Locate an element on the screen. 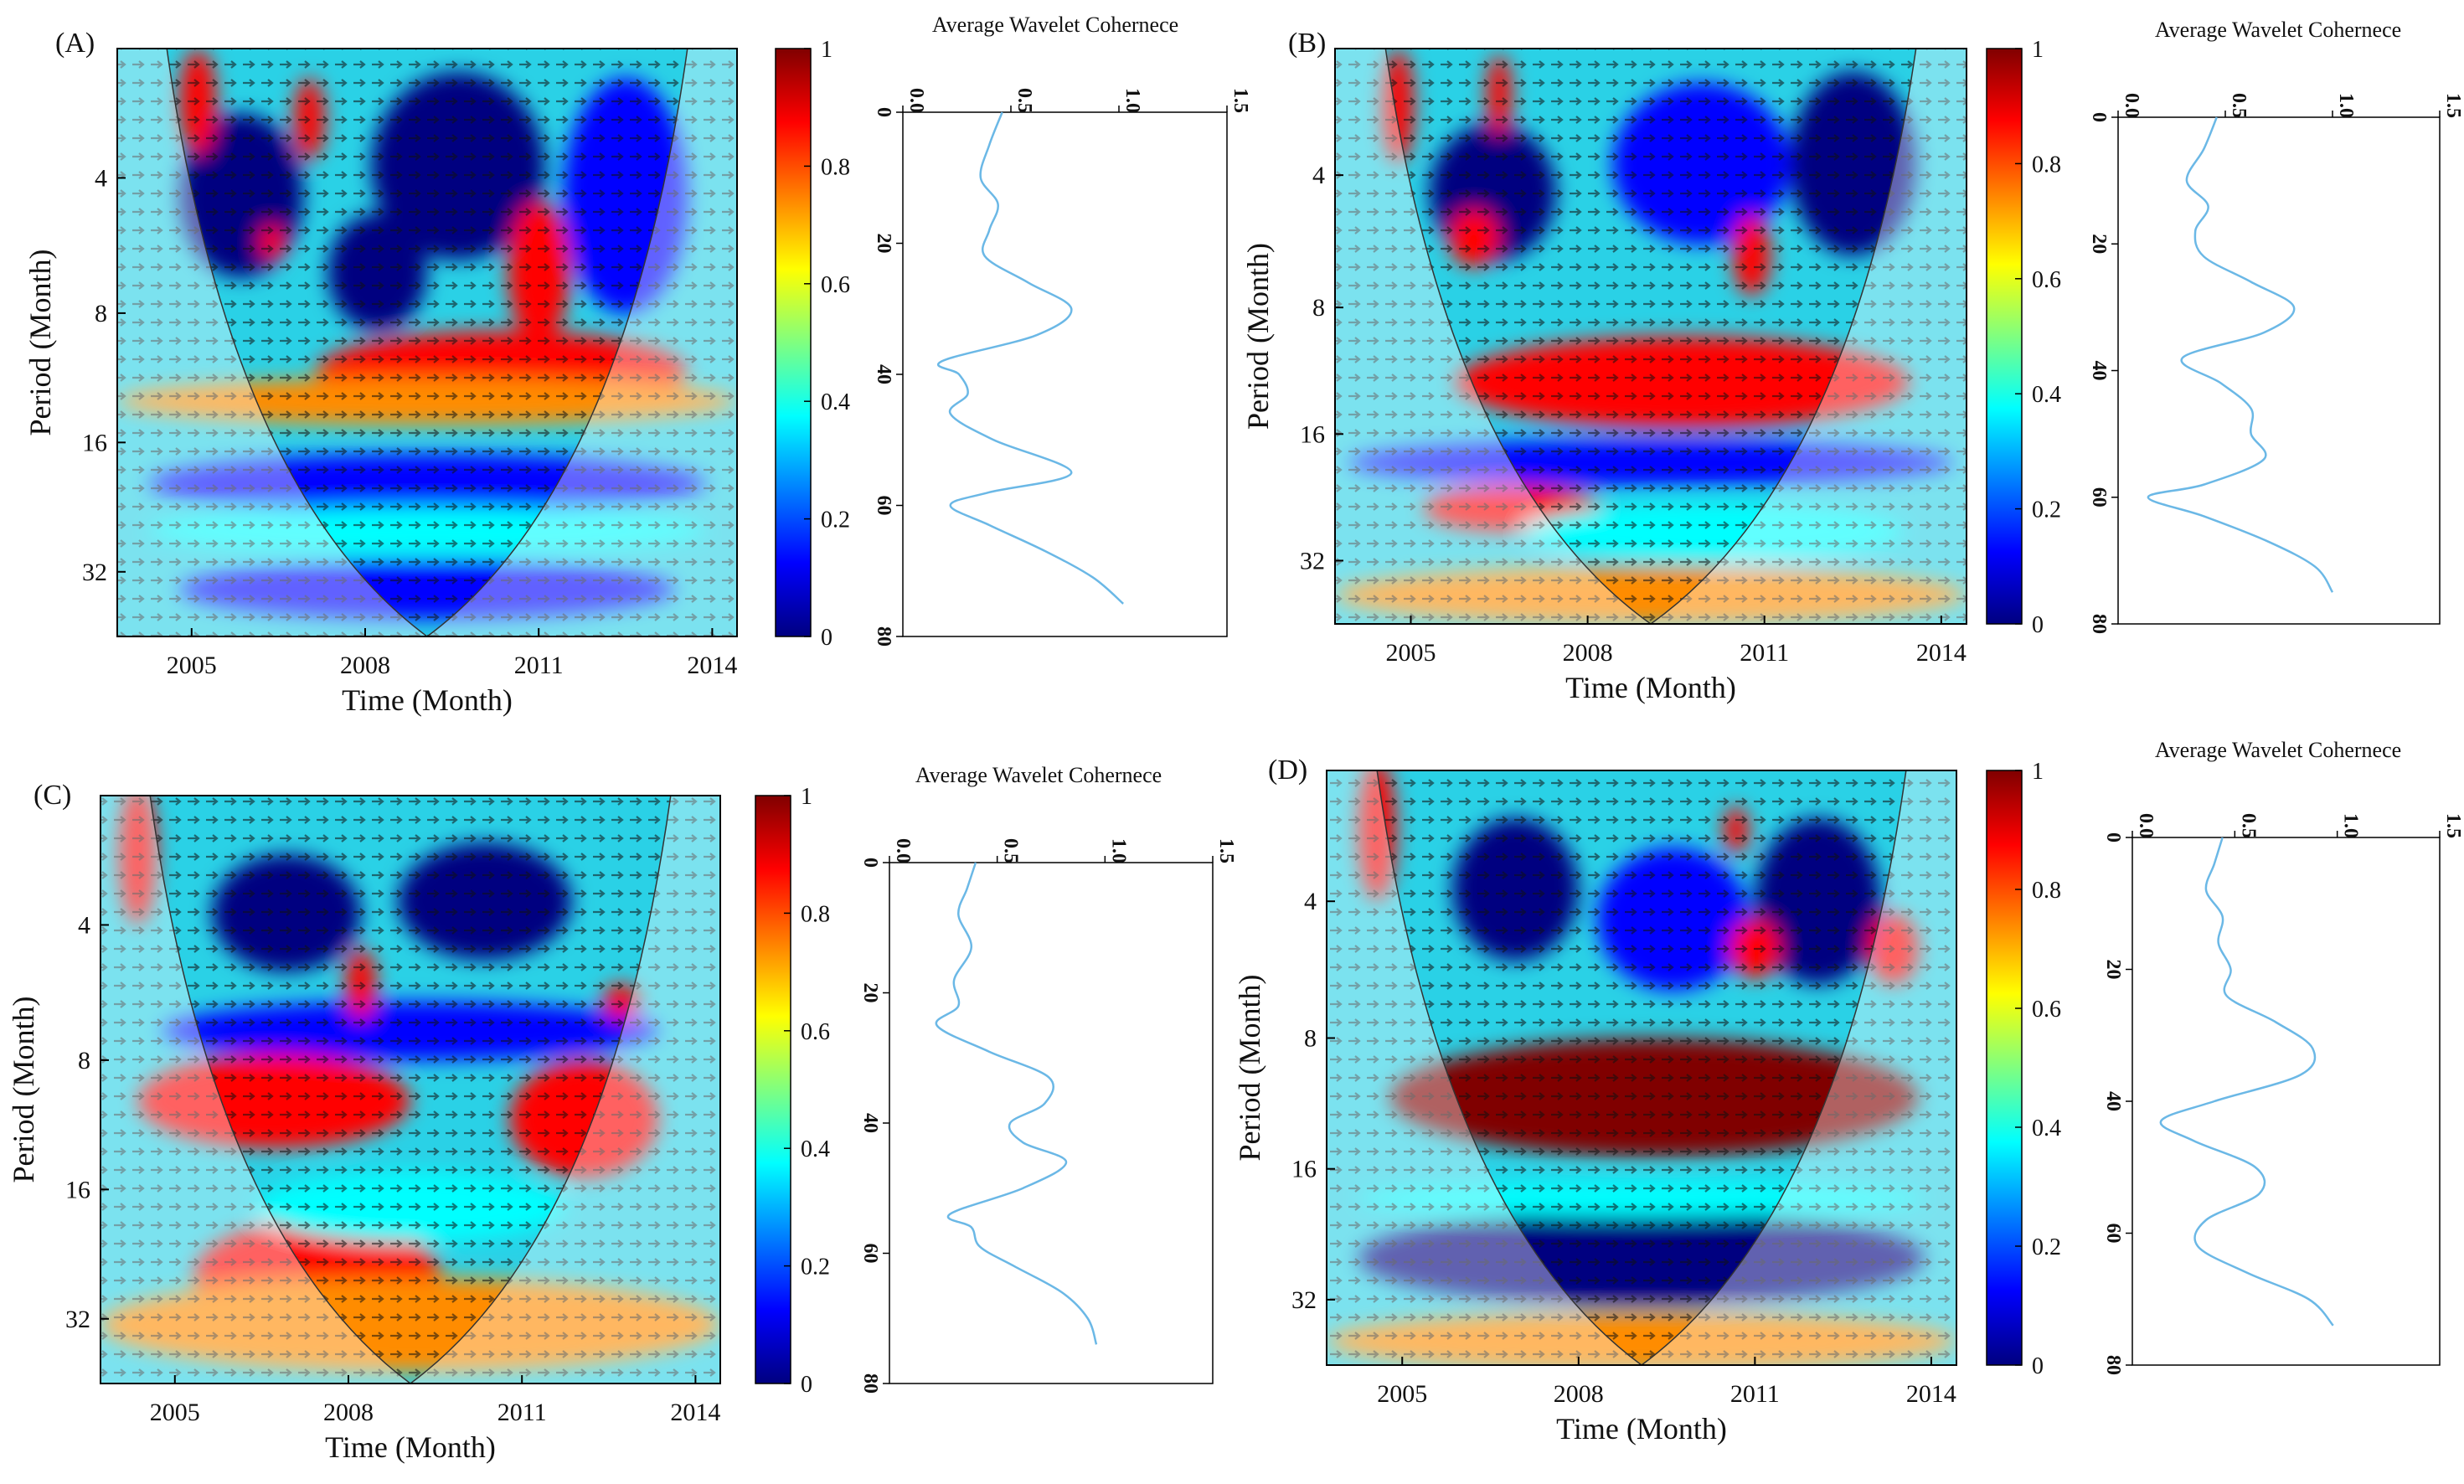  panel-label: (B) is located at coordinates (1307, 43).